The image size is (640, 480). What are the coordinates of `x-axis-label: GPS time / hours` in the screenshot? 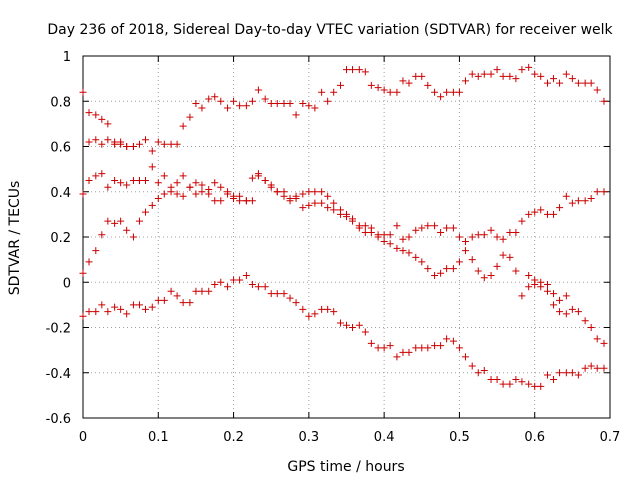 It's located at (345, 467).